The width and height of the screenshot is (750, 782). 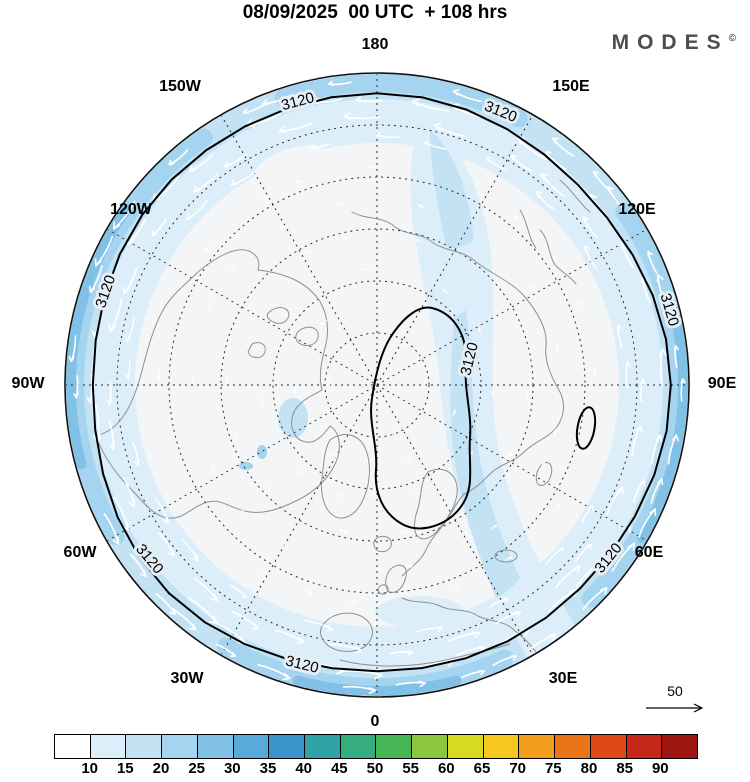 I want to click on colorbar-tick-label: 75, so click(x=553, y=768).